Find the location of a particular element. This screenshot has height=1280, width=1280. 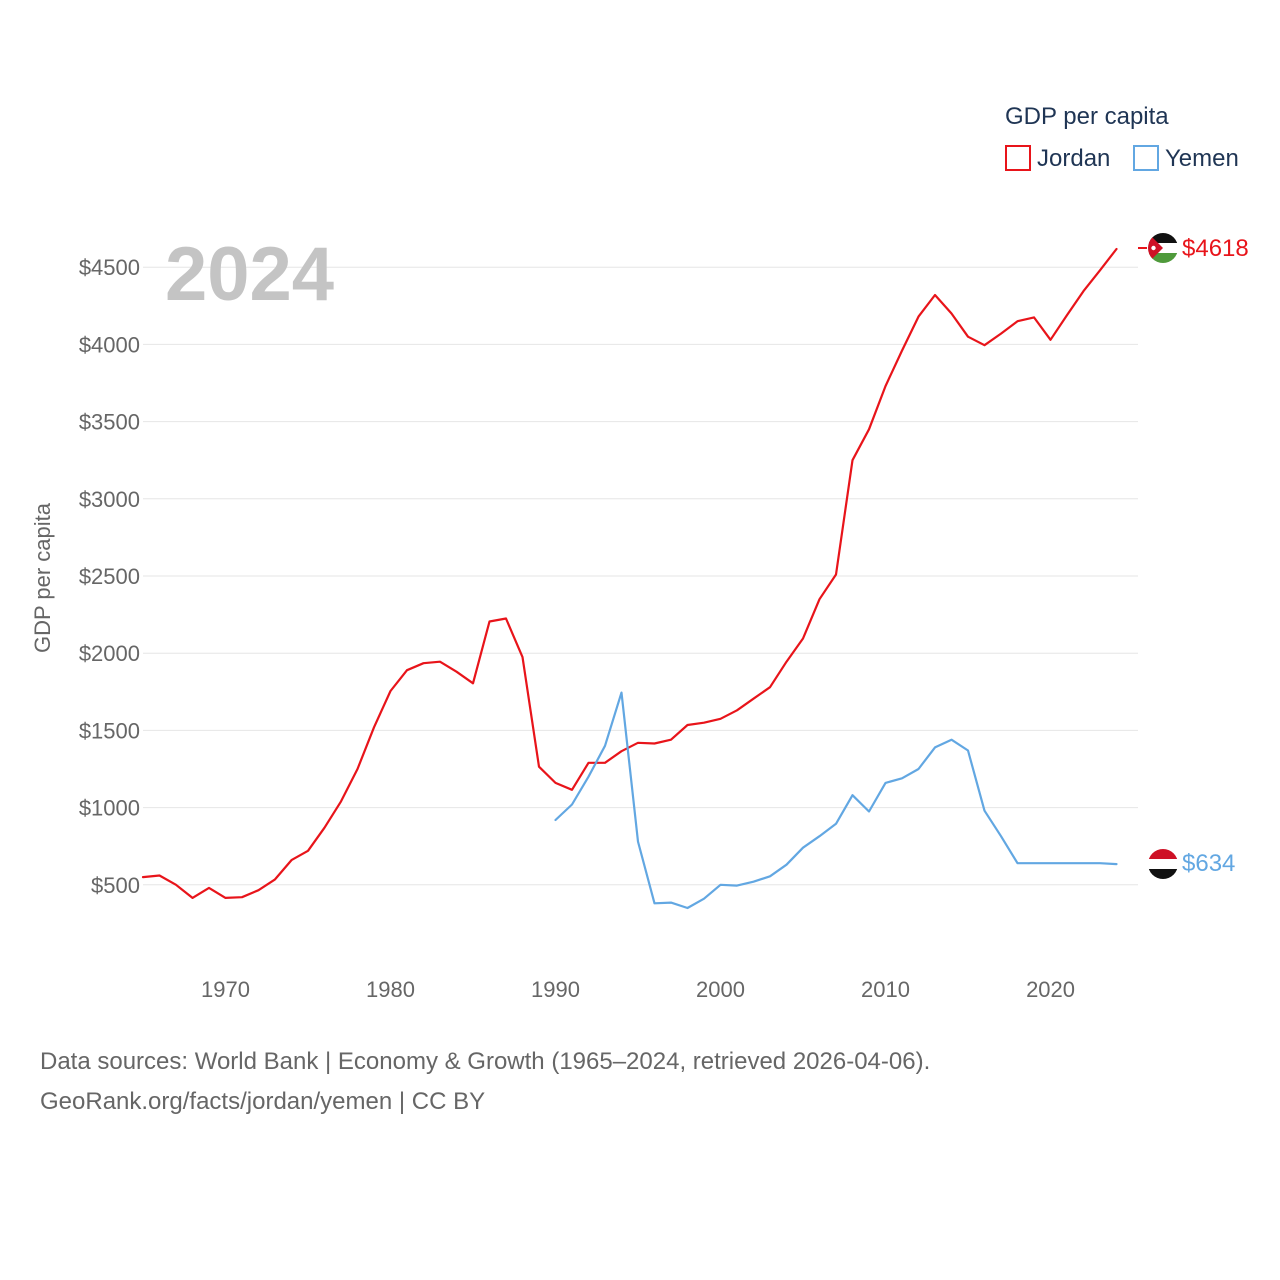

y-tick-label: $2500 is located at coordinates (109, 576).